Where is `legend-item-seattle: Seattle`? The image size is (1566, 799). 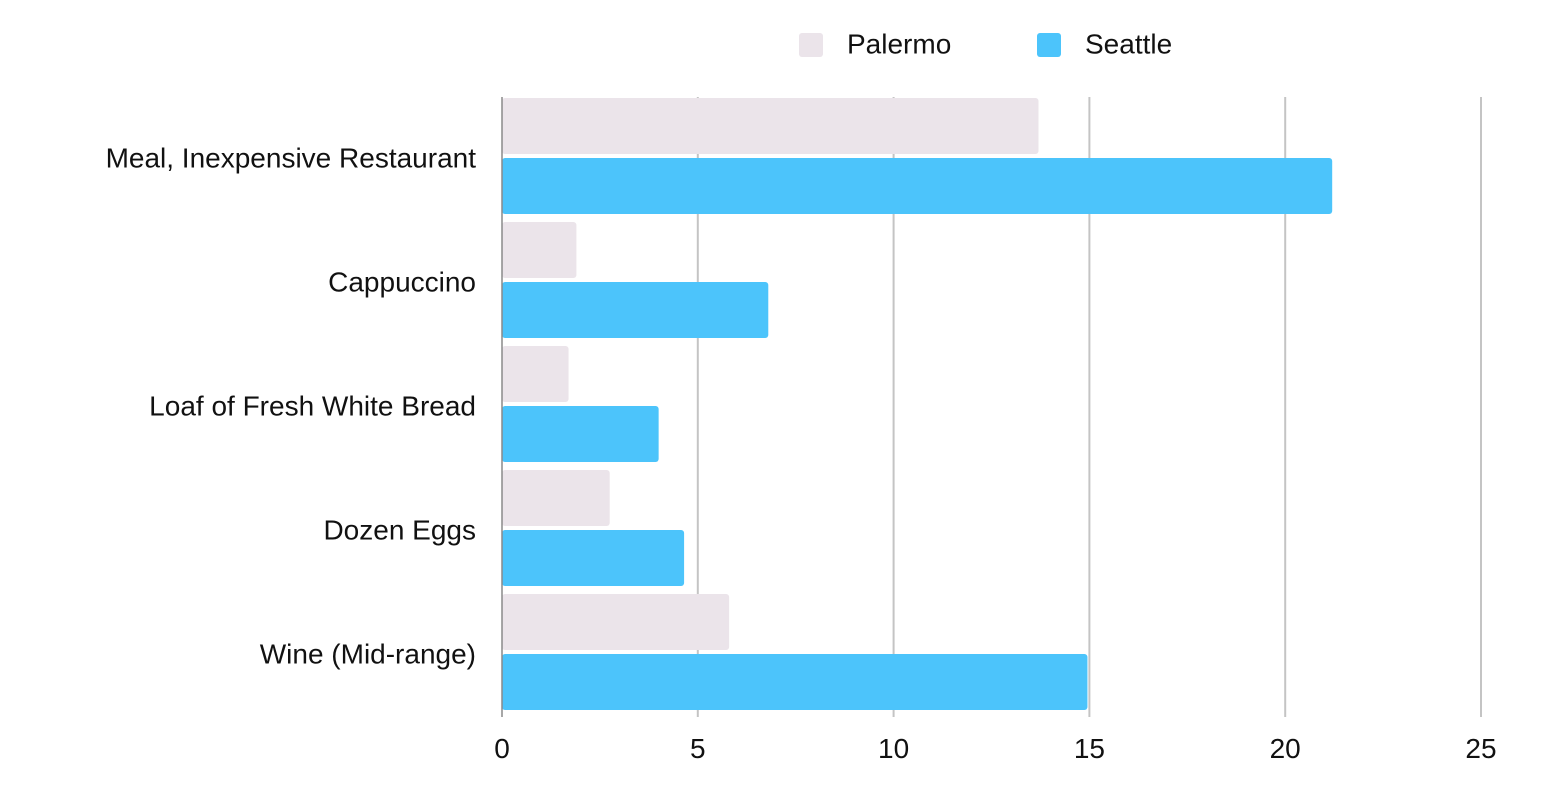
legend-item-seattle: Seattle is located at coordinates (1104, 43).